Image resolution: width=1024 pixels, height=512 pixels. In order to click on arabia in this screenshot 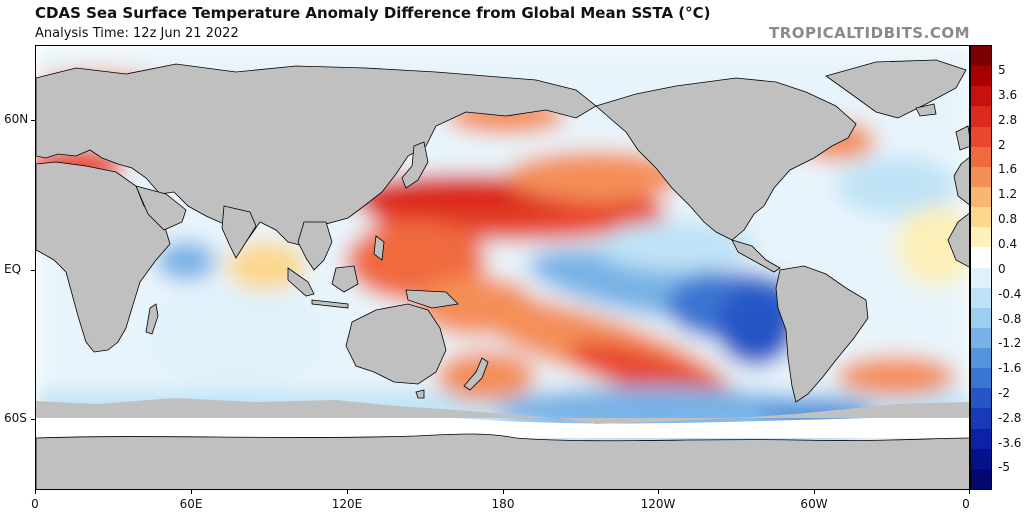, I will do `click(161, 208)`.